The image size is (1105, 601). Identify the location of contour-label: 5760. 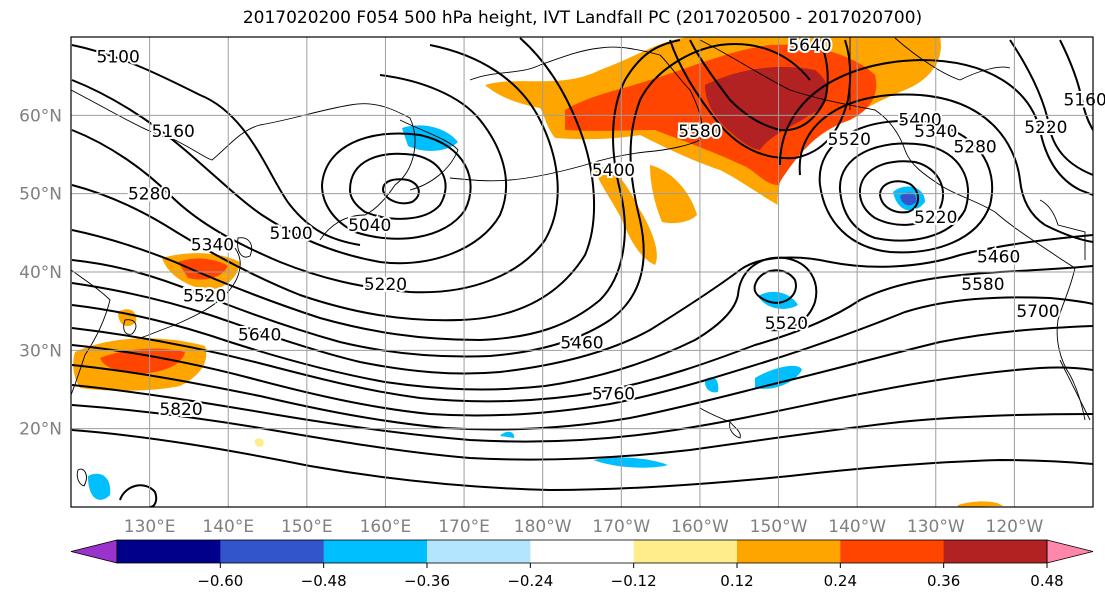
(613, 394).